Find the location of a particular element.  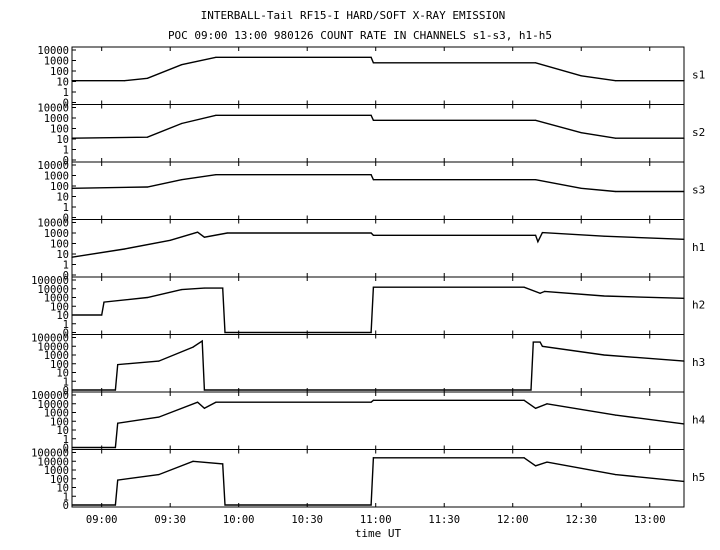

x-tick-label: 11:30 is located at coordinates (444, 520).